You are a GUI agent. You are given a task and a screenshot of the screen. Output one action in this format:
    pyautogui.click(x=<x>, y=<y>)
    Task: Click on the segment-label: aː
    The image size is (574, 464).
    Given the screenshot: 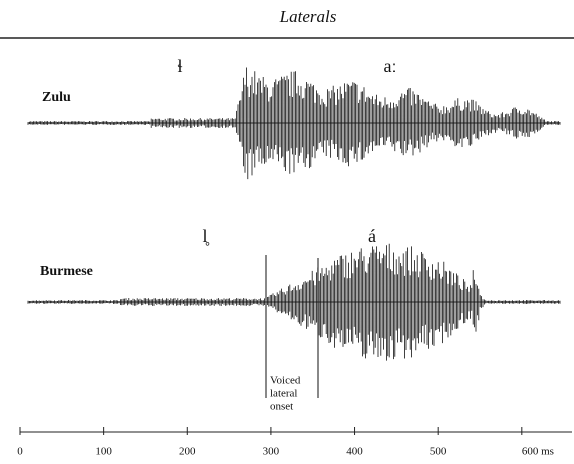 What is the action you would take?
    pyautogui.click(x=390, y=66)
    